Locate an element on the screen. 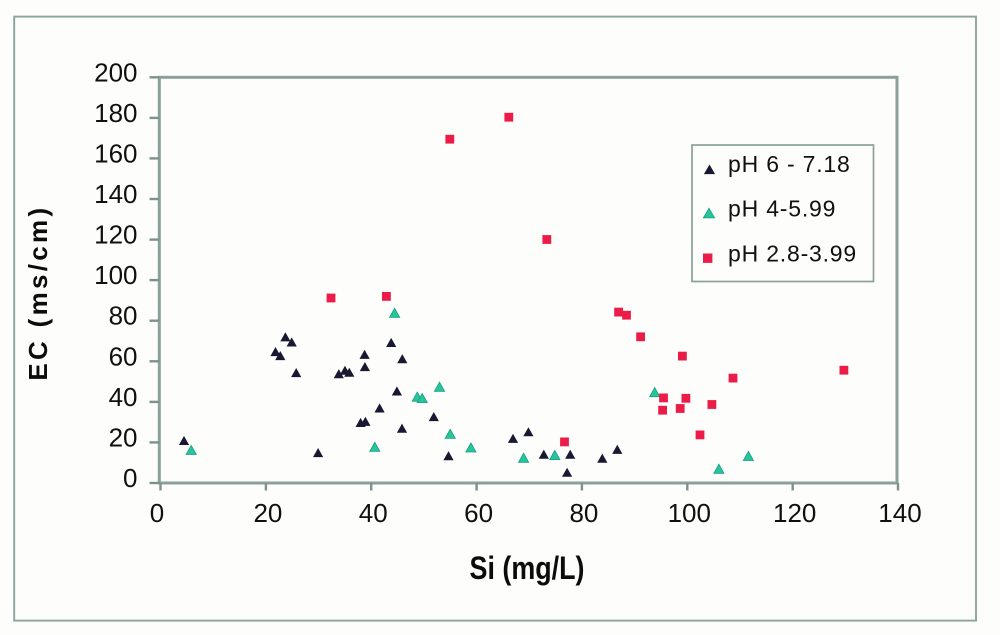 The height and width of the screenshot is (635, 1000). svg-text: 200 is located at coordinates (115, 72).